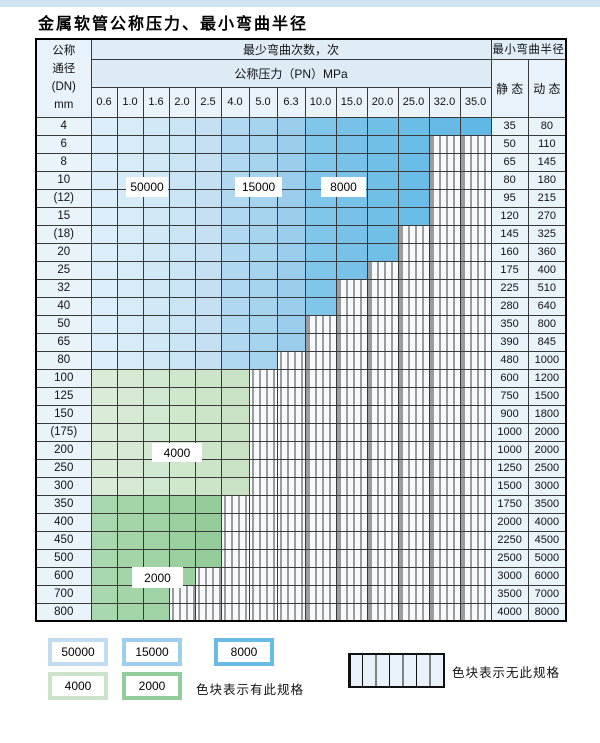  I want to click on row-dn: 8, so click(63, 162).